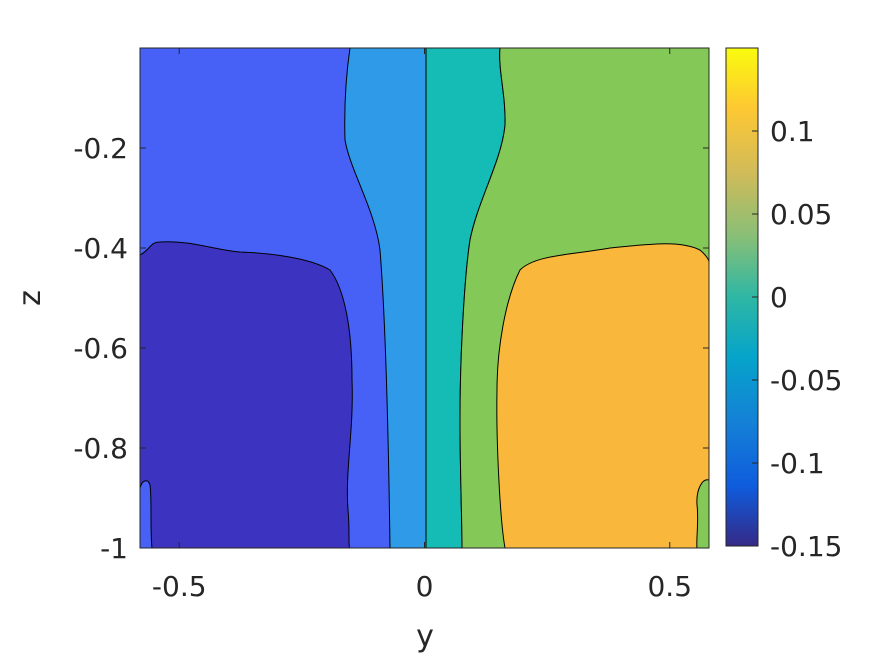  What do you see at coordinates (100, 348) in the screenshot?
I see `y-tick-label: -0.6` at bounding box center [100, 348].